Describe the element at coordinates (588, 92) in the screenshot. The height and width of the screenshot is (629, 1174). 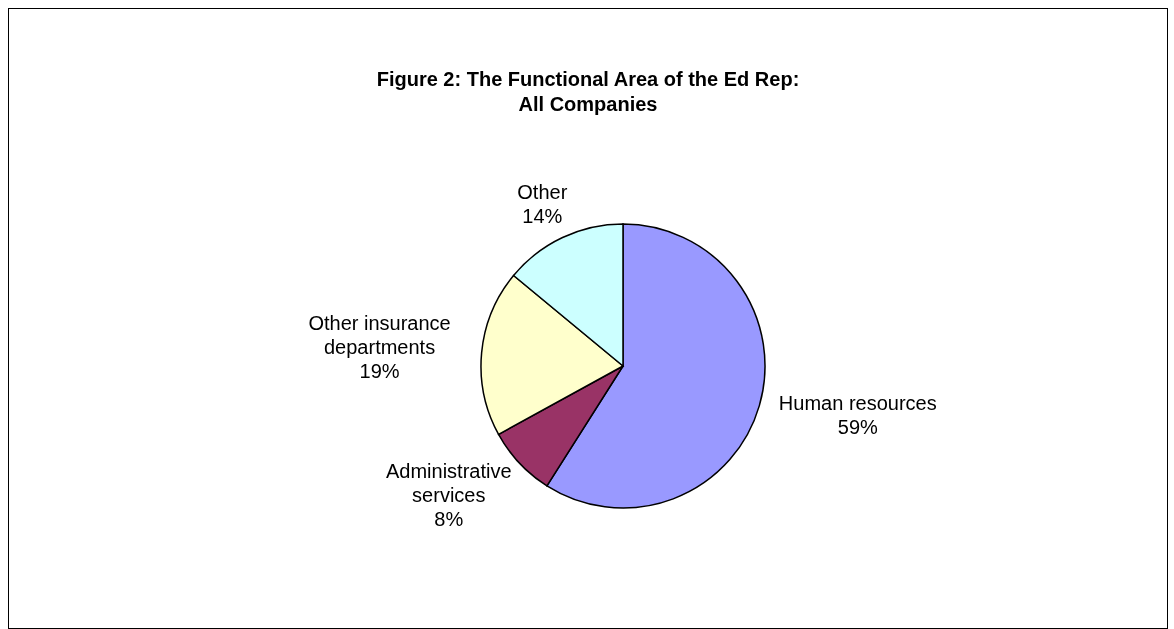
I see `chart-title: Figure 2: The Functional Area of the Ed Rep: All Companies` at that location.